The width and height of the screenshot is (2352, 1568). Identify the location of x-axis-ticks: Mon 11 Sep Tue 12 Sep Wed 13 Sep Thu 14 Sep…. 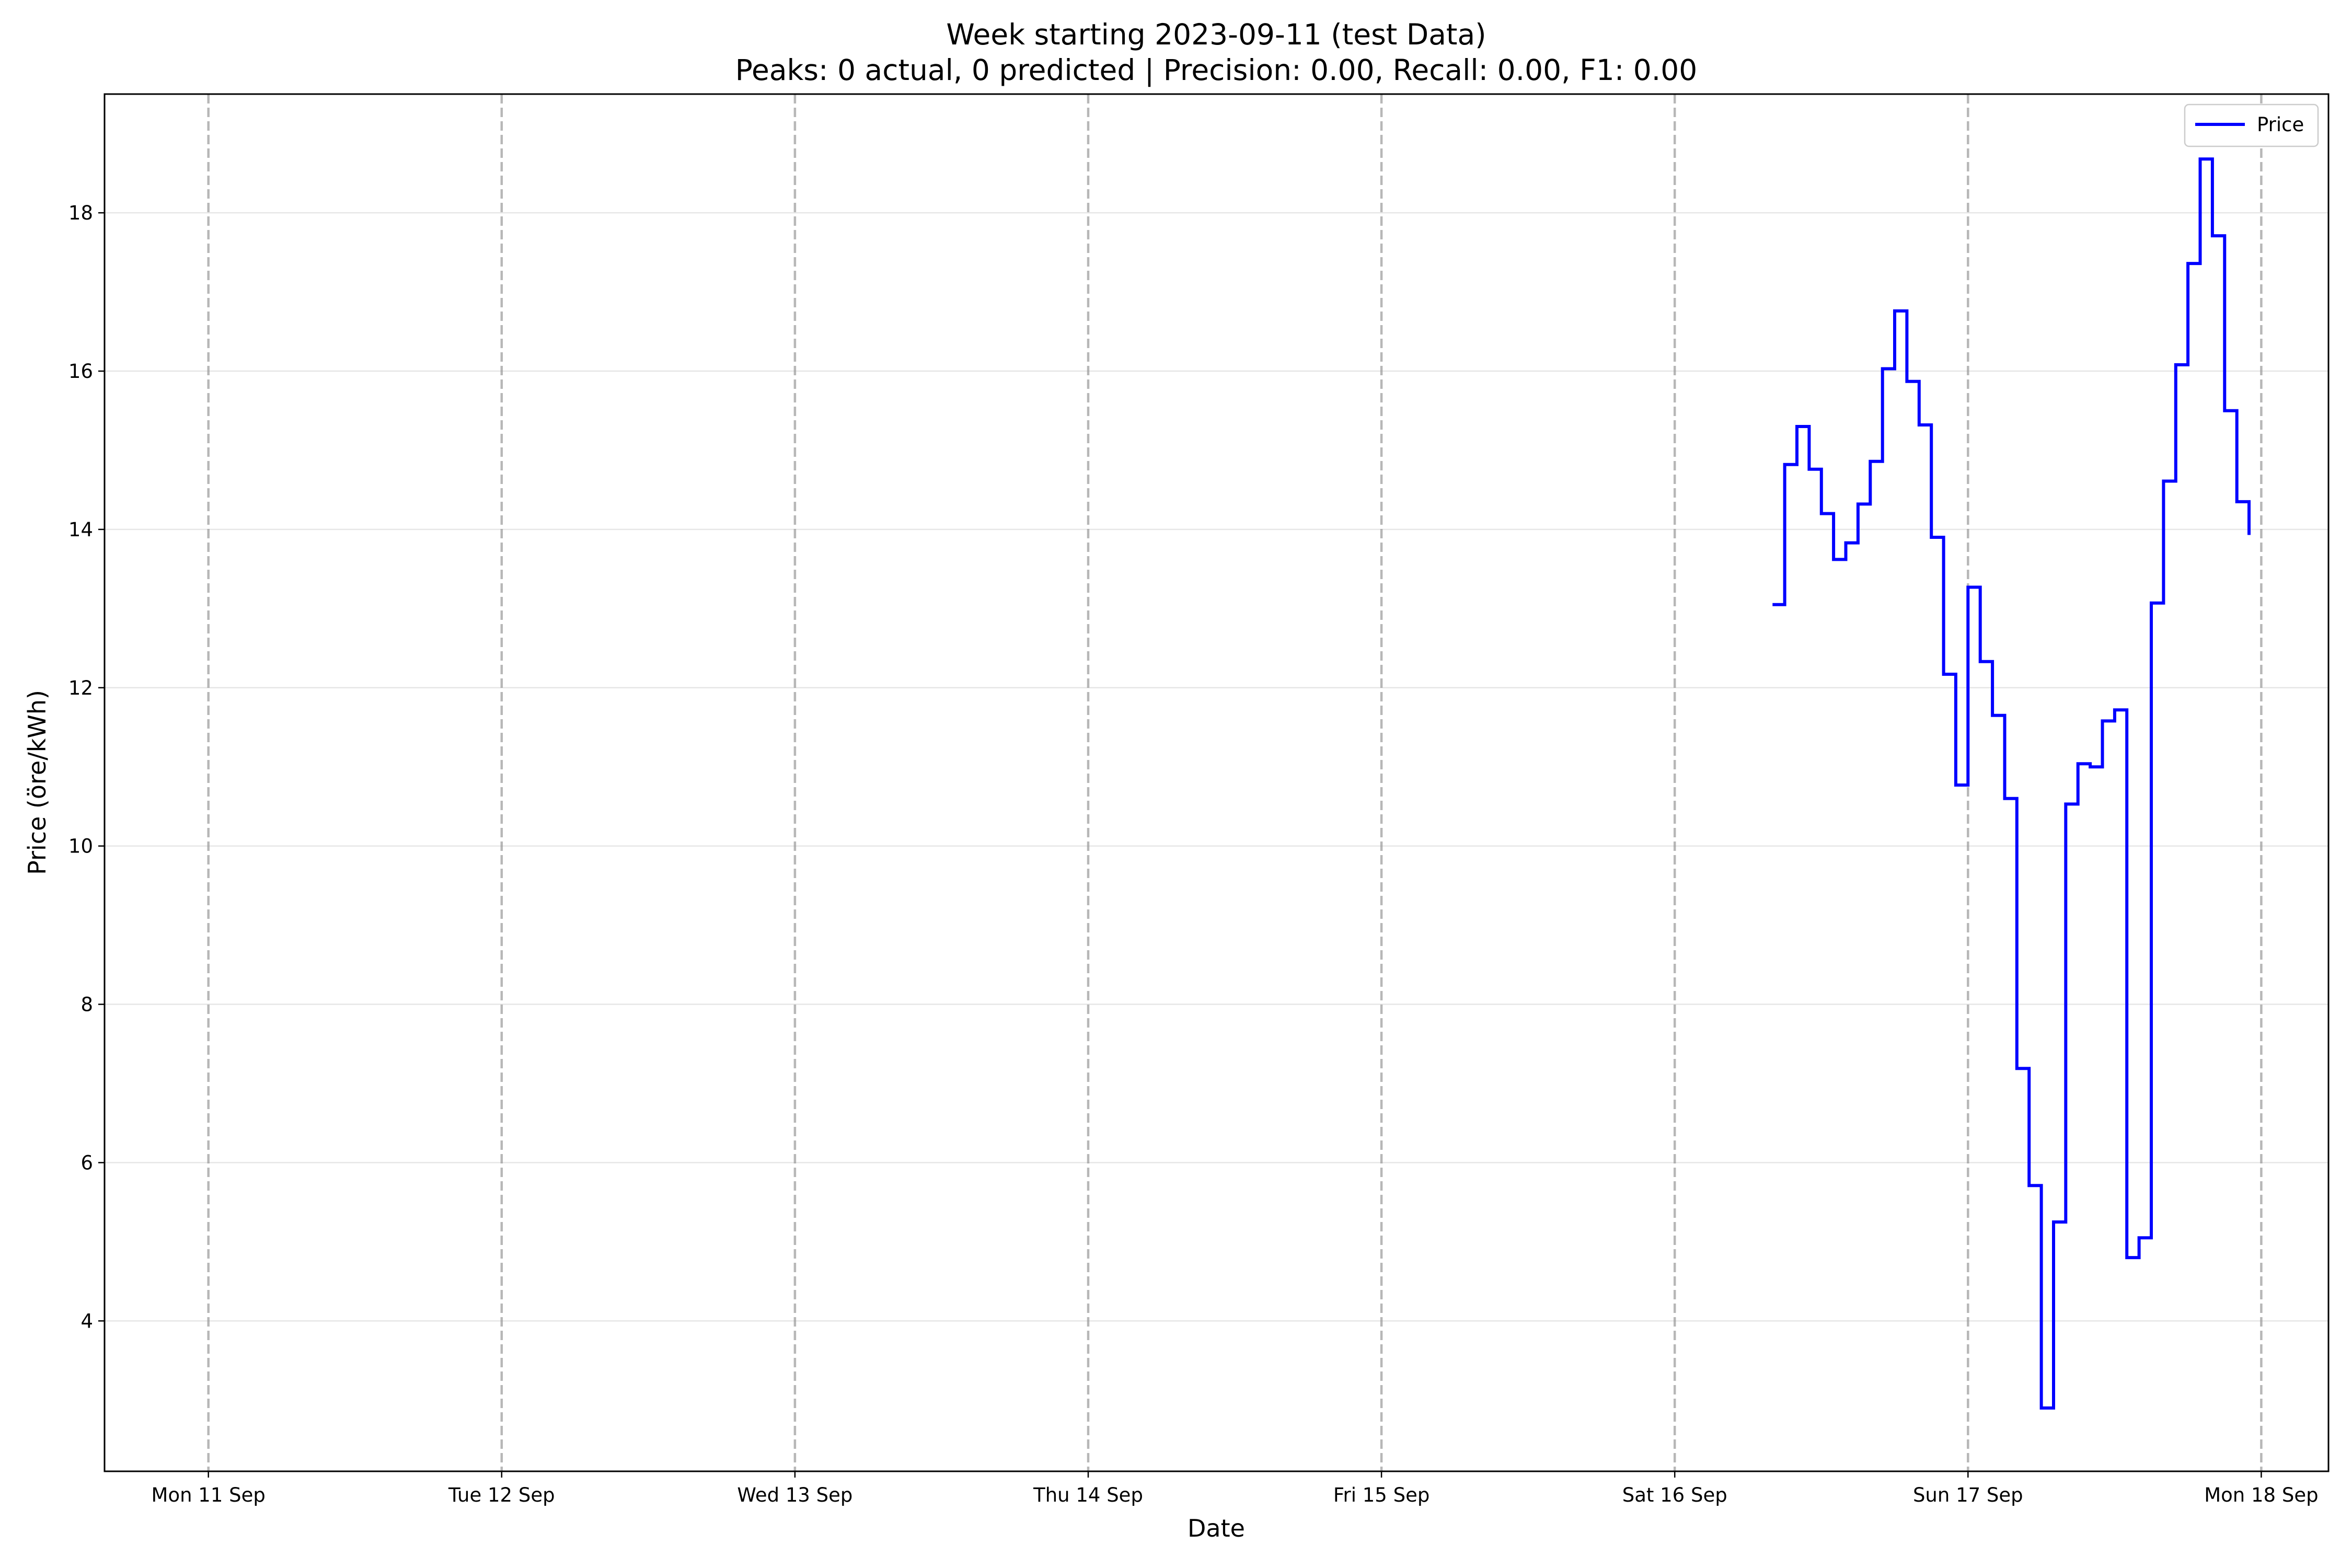
(1235, 1488).